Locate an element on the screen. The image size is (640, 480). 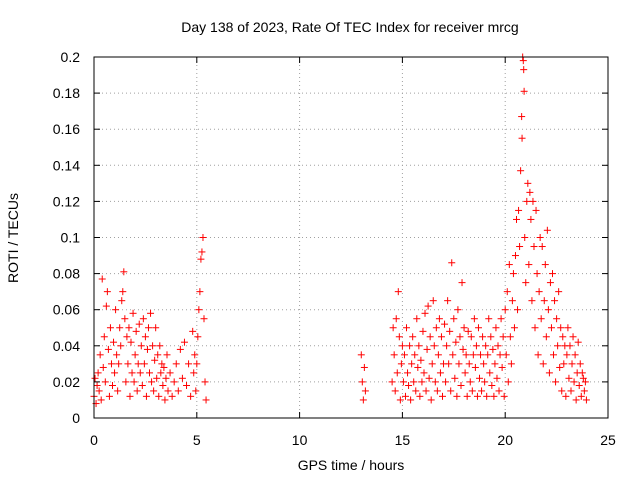
x-tick-label: 5 is located at coordinates (197, 440).